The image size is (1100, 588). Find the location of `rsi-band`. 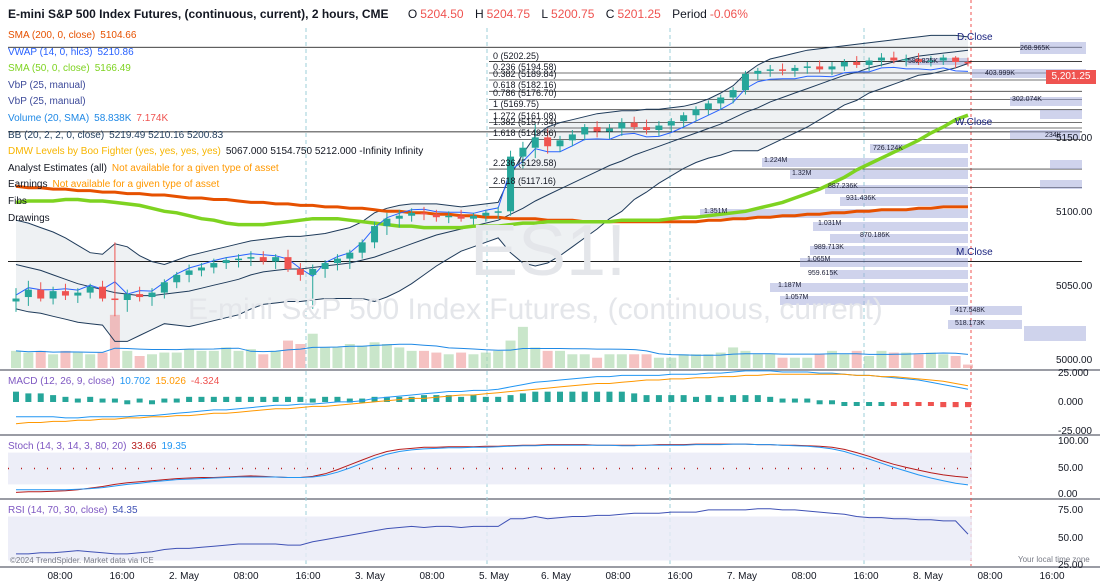

rsi-band is located at coordinates (490, 538).